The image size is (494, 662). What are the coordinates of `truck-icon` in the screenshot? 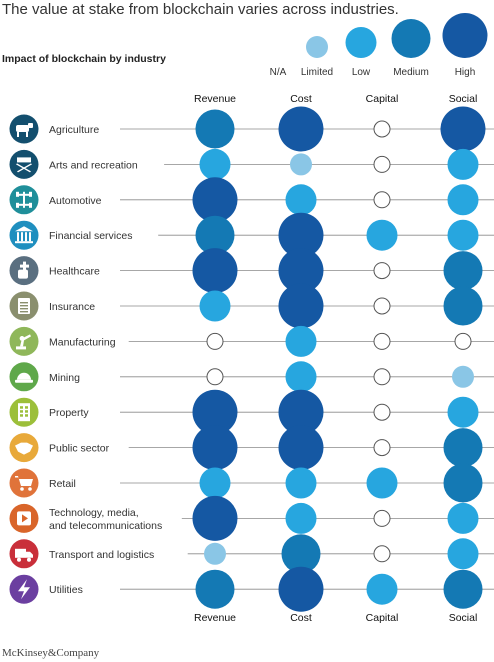 It's located at (24, 554).